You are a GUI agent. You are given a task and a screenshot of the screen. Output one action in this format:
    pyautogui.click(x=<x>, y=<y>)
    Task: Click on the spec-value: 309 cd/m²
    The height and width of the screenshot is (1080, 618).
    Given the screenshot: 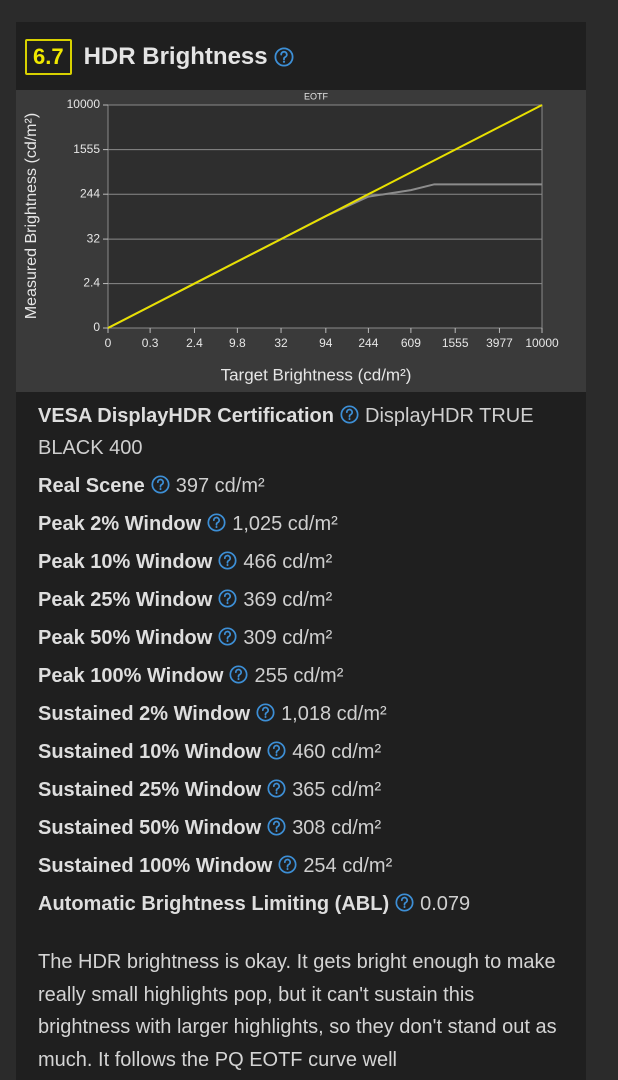 What is the action you would take?
    pyautogui.click(x=288, y=638)
    